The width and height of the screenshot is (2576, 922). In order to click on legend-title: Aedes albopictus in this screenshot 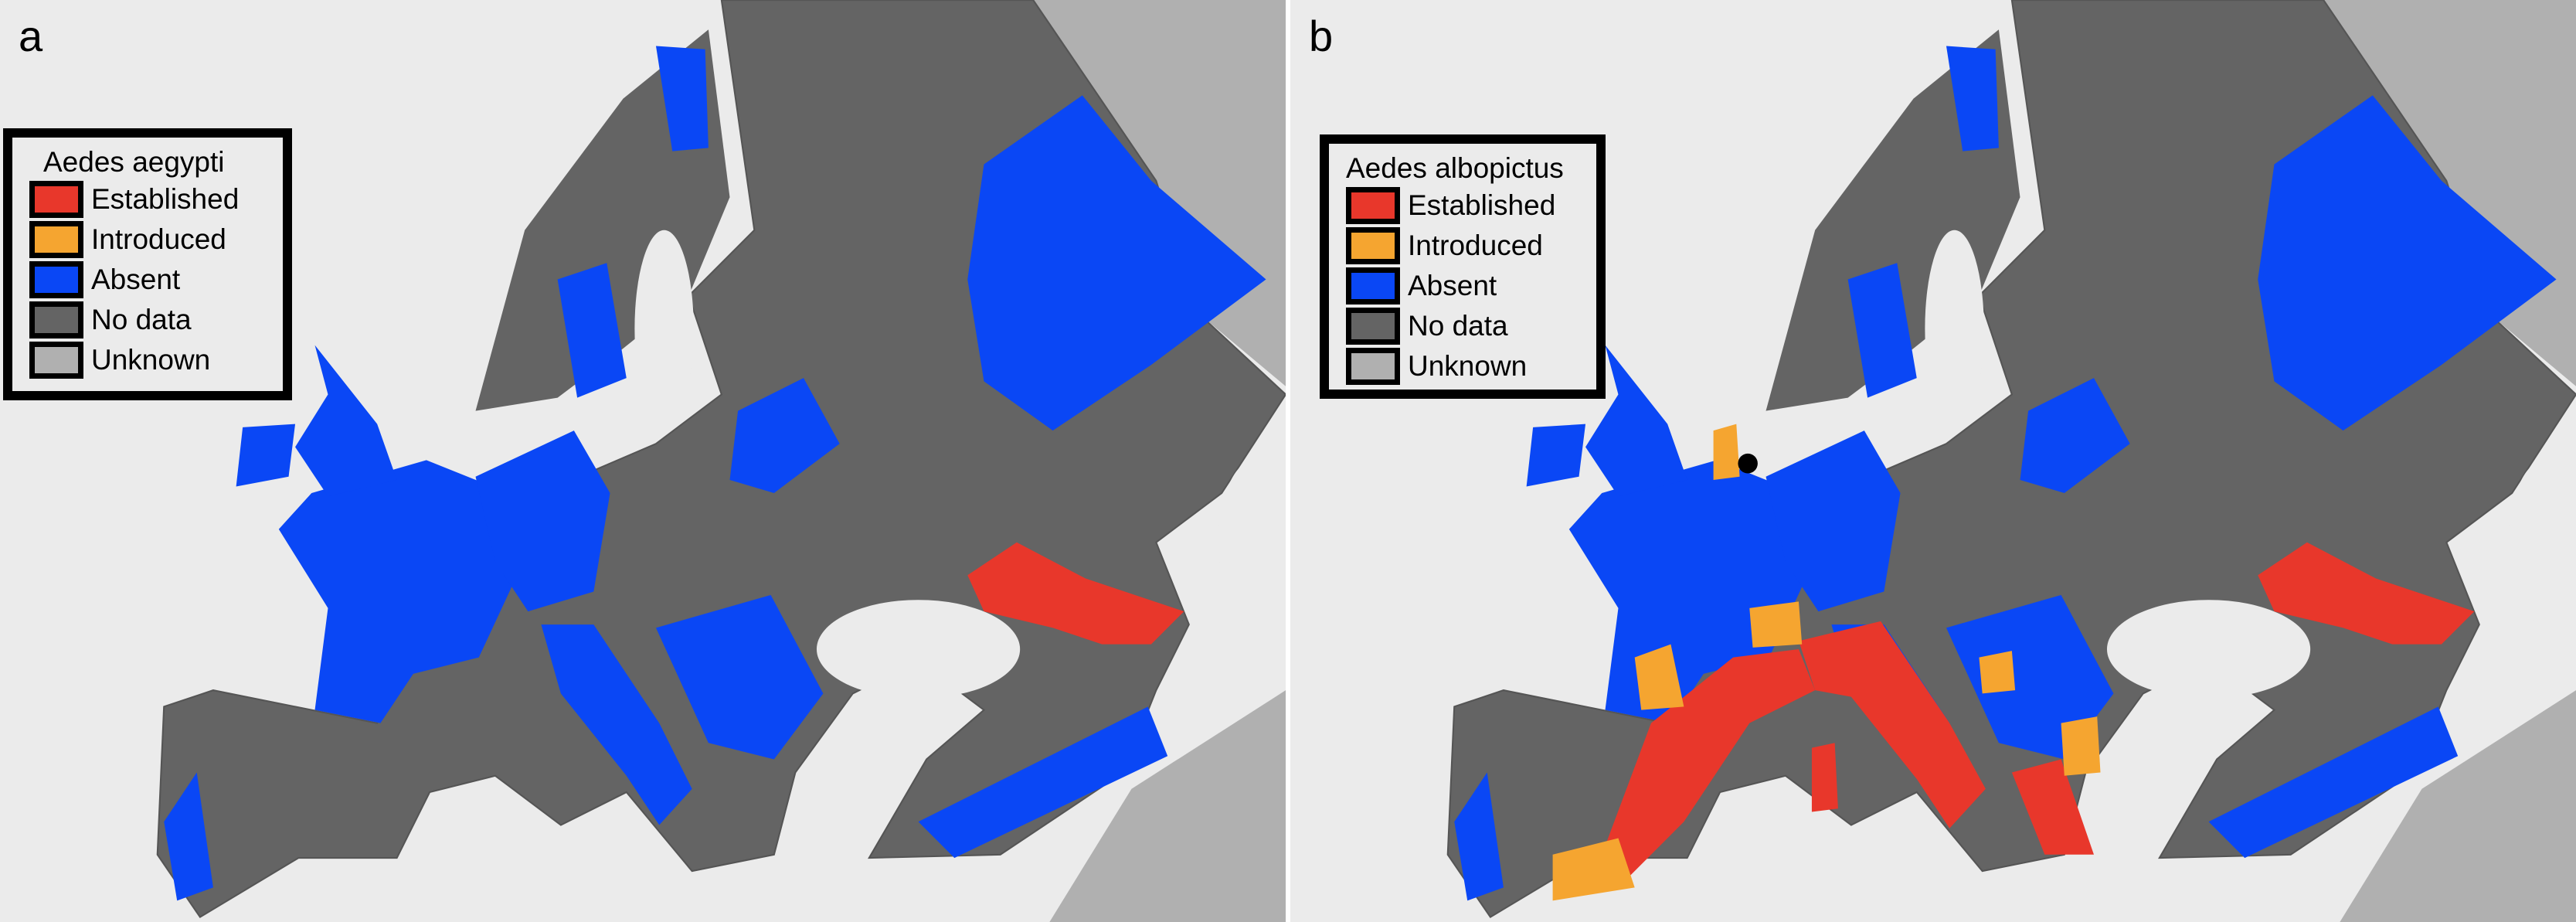, I will do `click(1455, 168)`.